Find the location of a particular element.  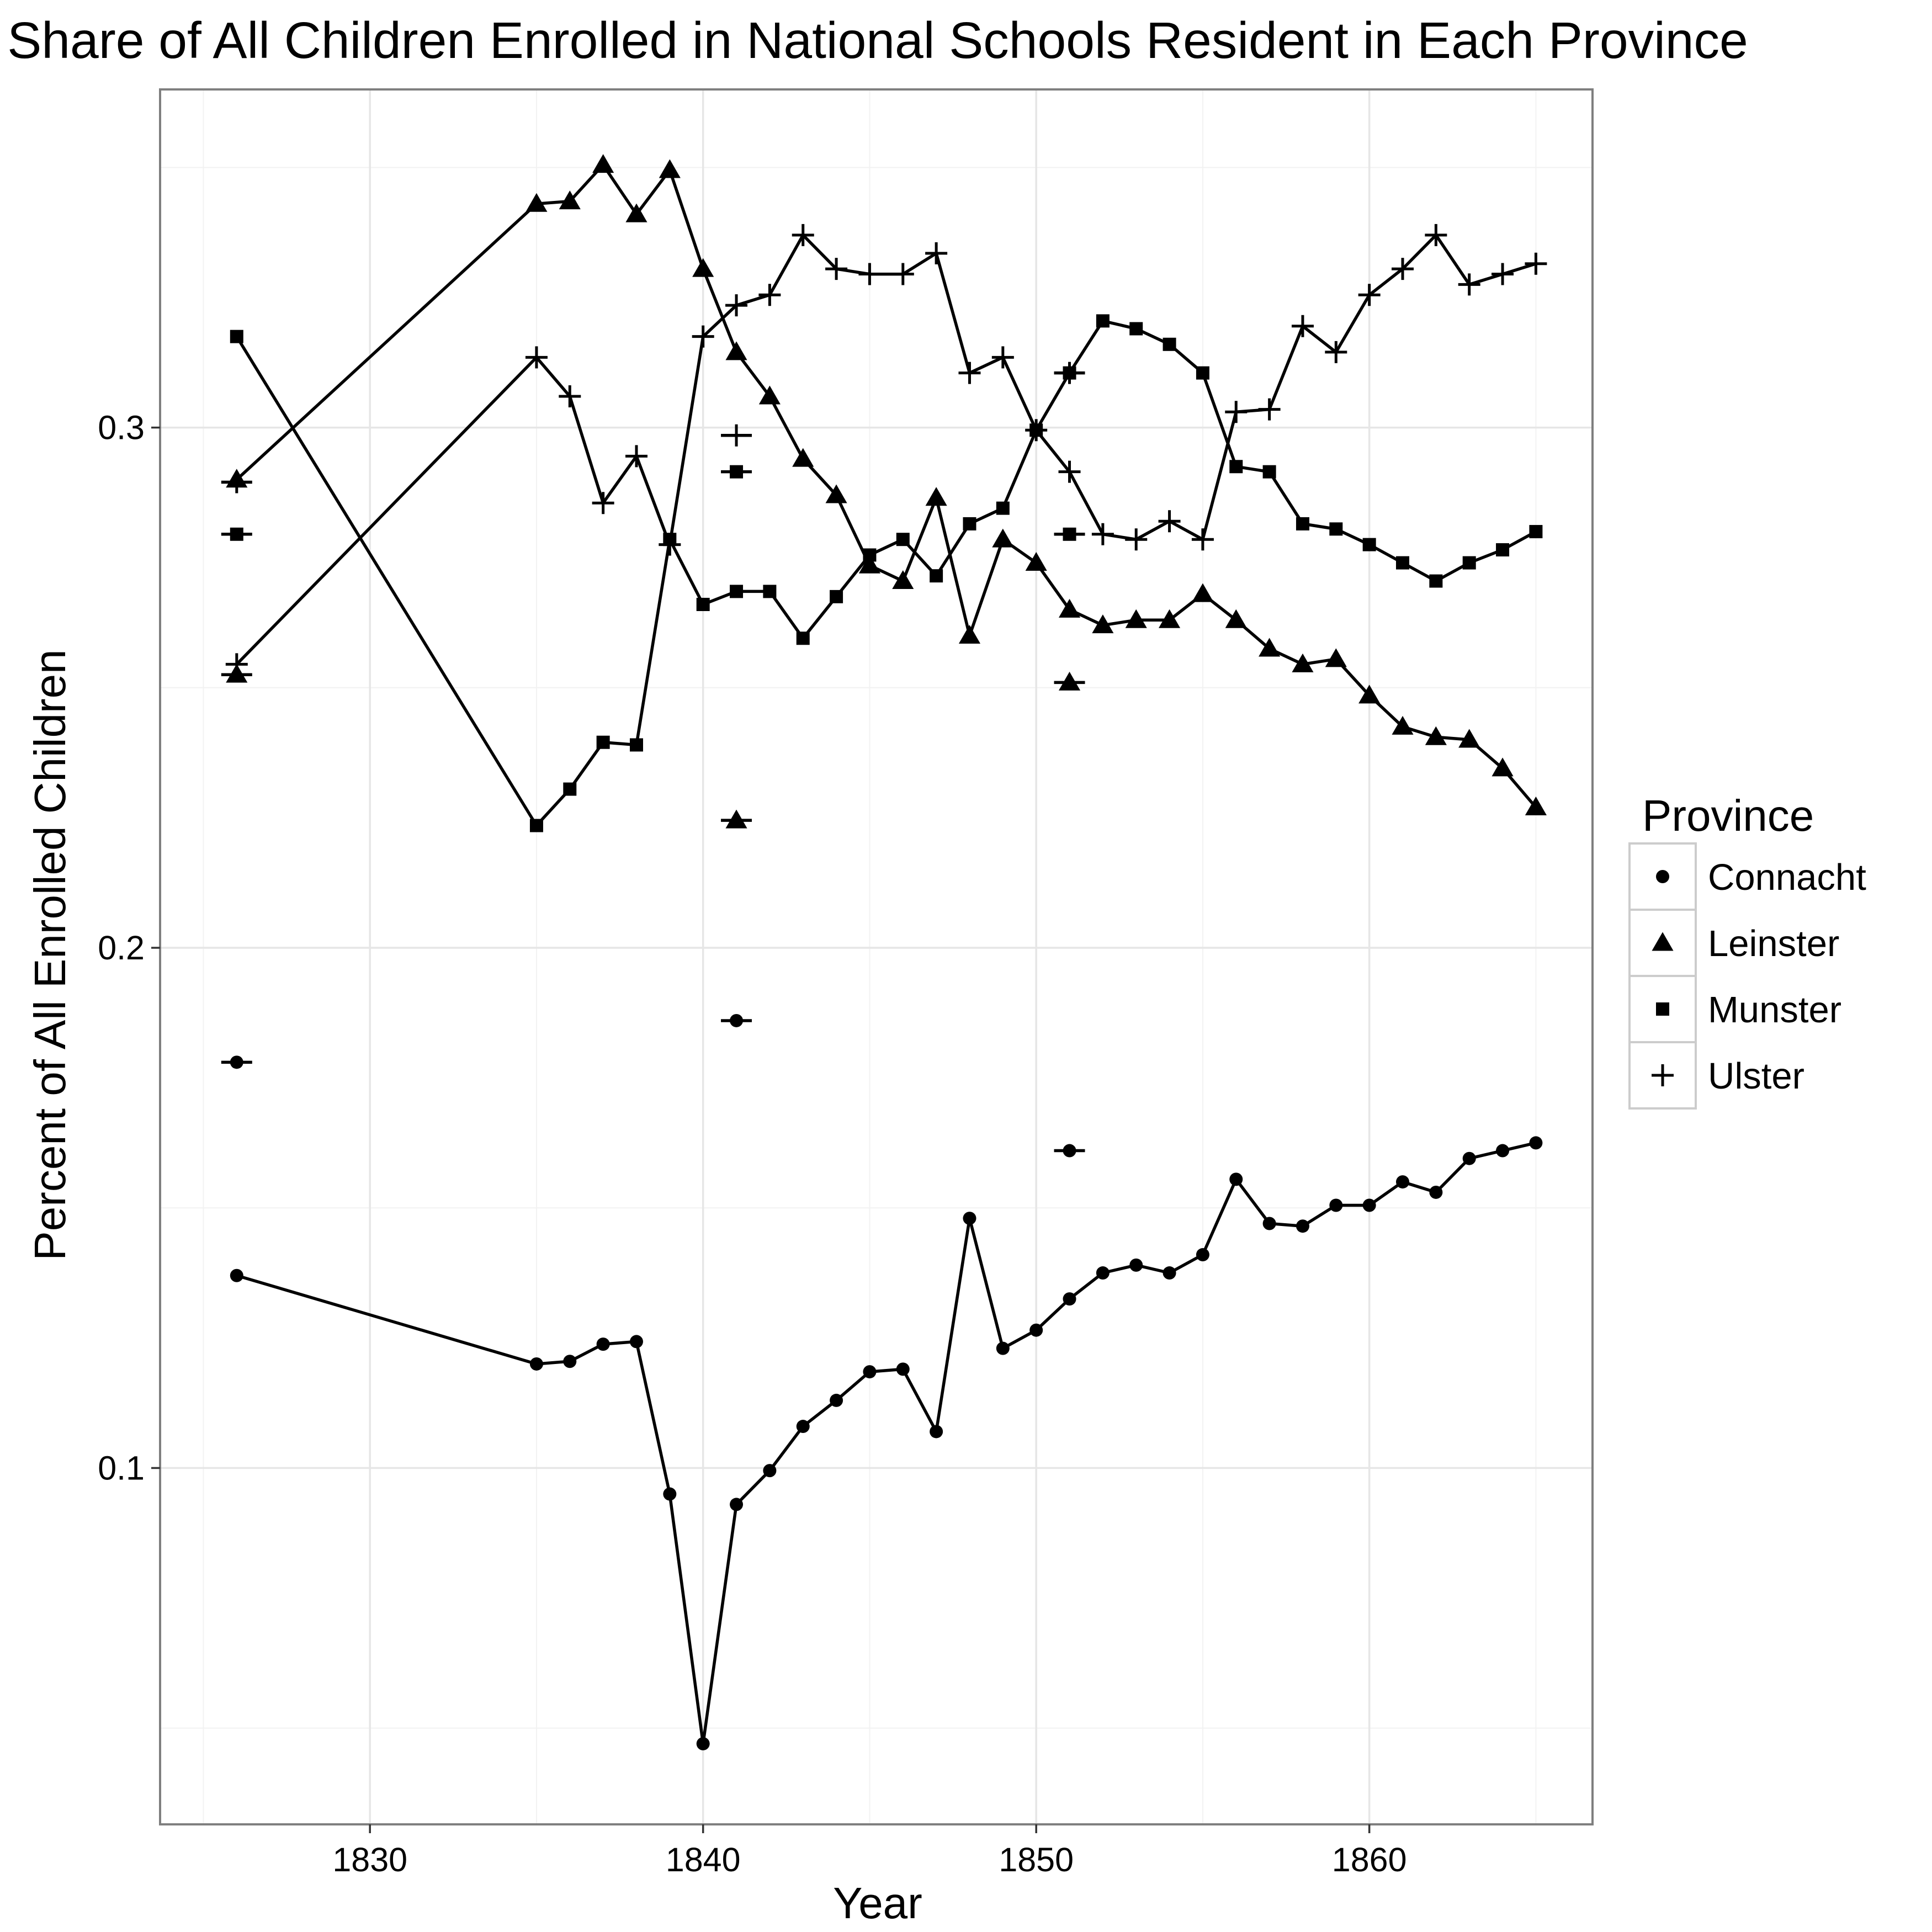

legend-key-ulster is located at coordinates (1662, 1075).